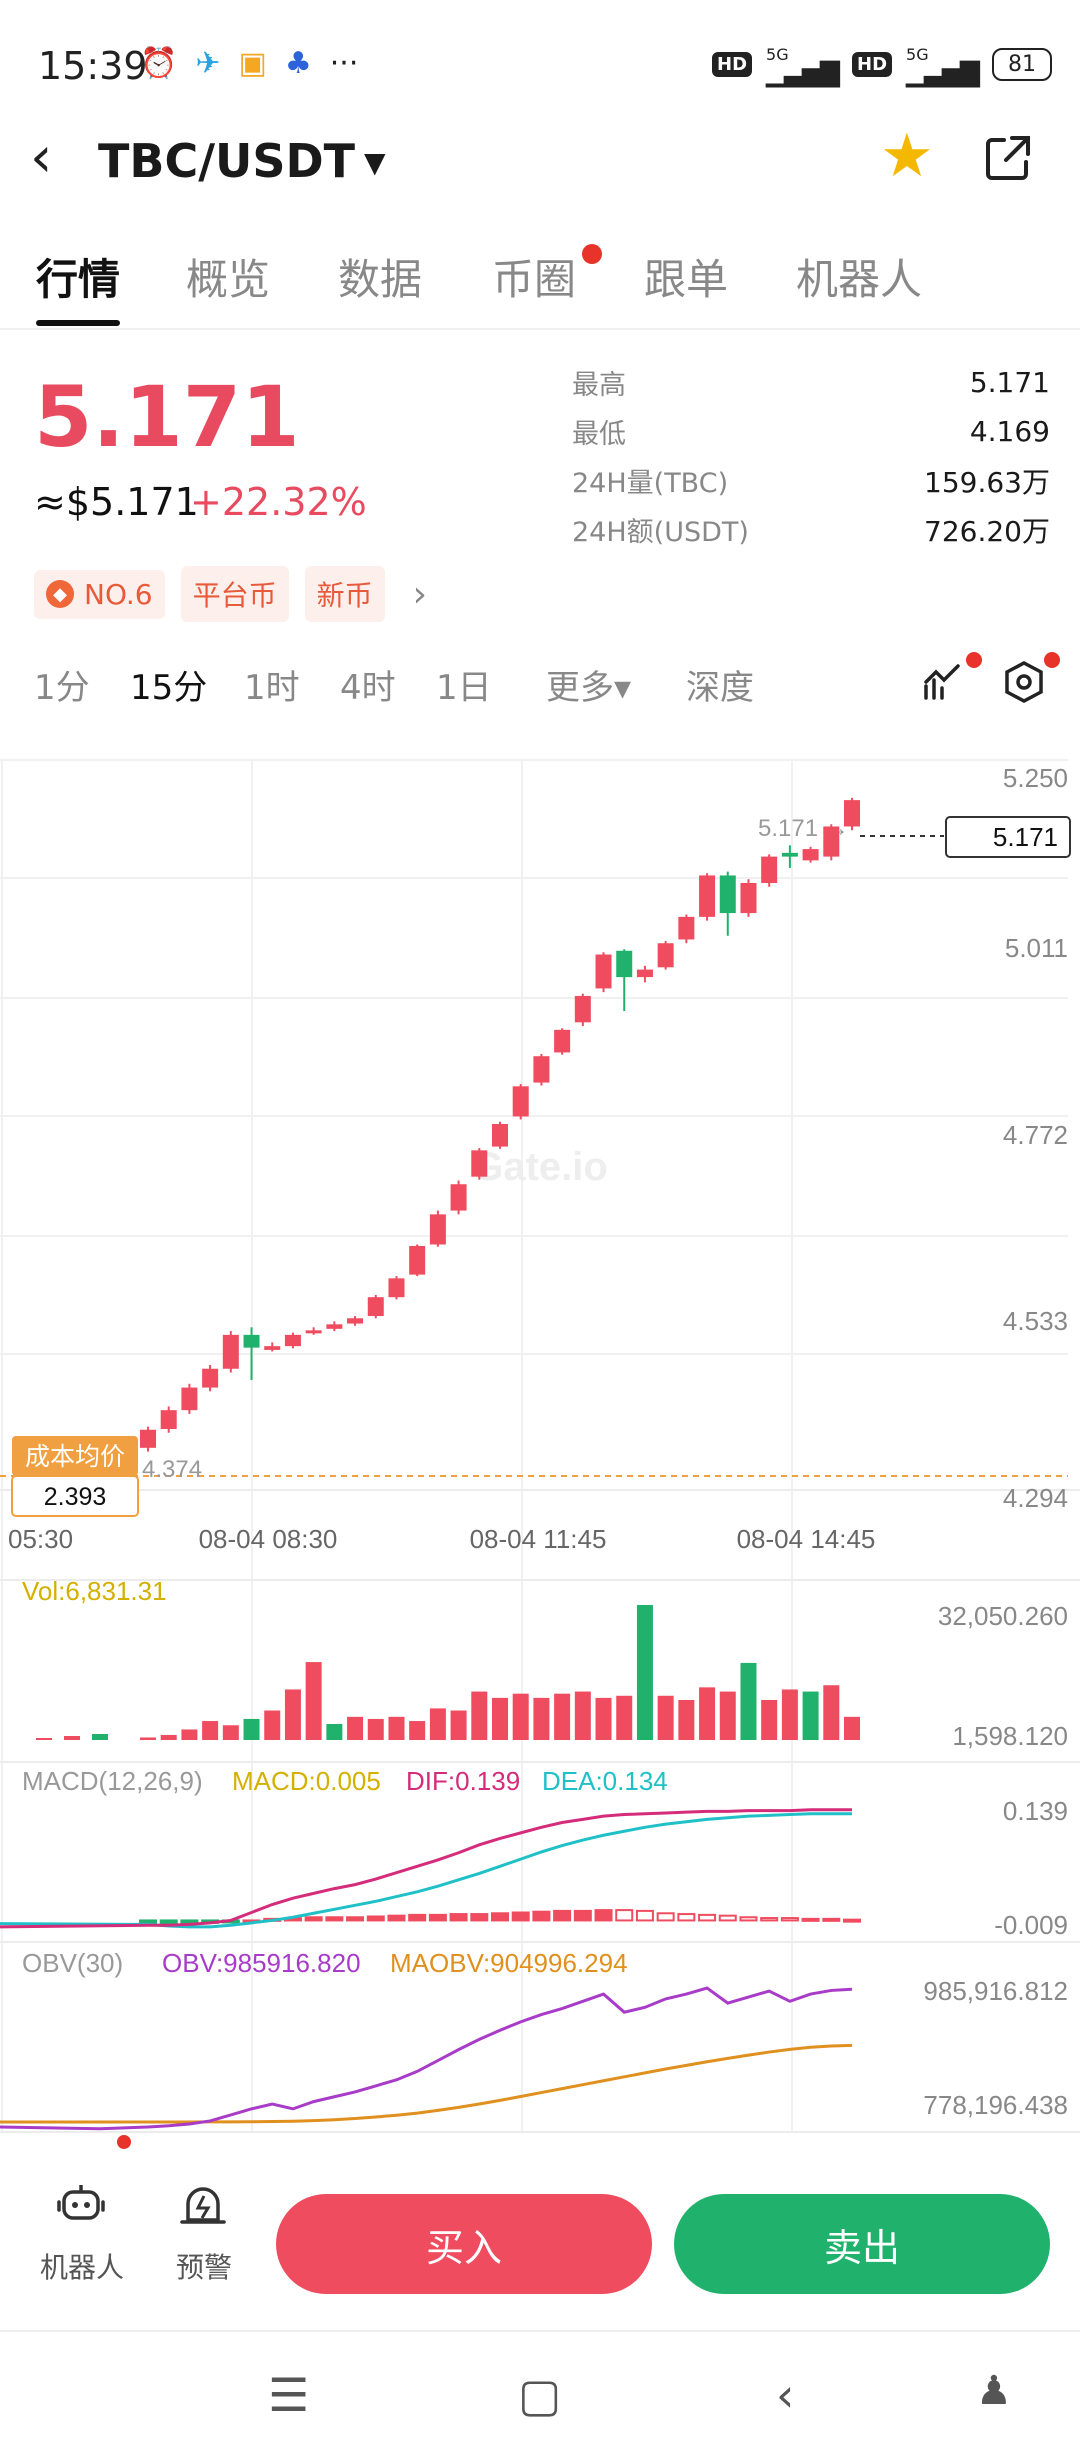  Describe the element at coordinates (204, 2267) in the screenshot. I see `alert-label: 预警` at that location.